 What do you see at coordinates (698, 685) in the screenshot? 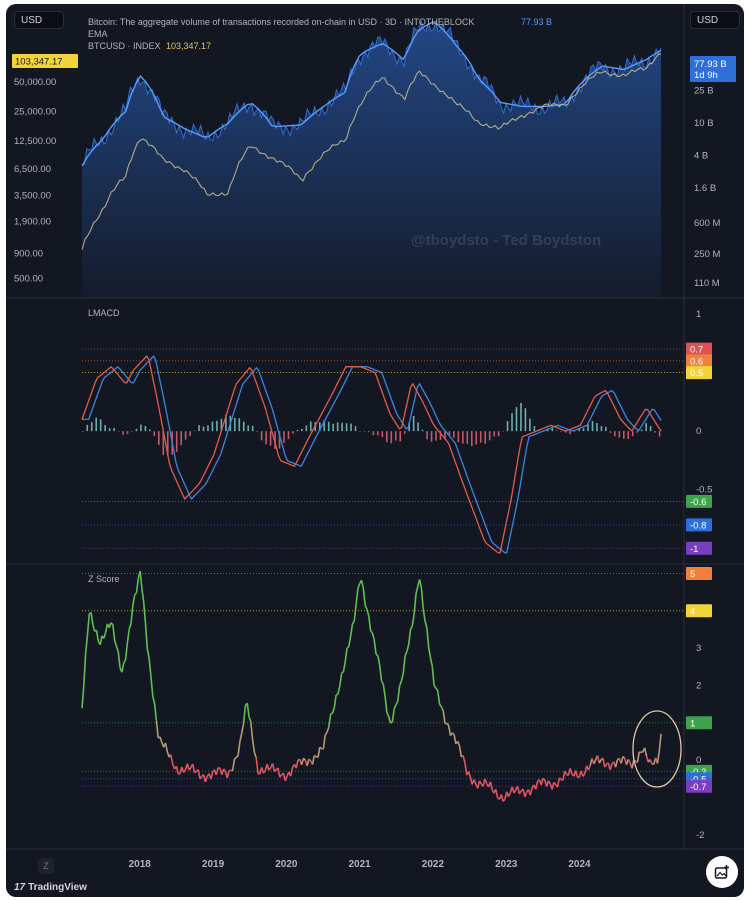
I see `zscore-axis-tick: 2` at bounding box center [698, 685].